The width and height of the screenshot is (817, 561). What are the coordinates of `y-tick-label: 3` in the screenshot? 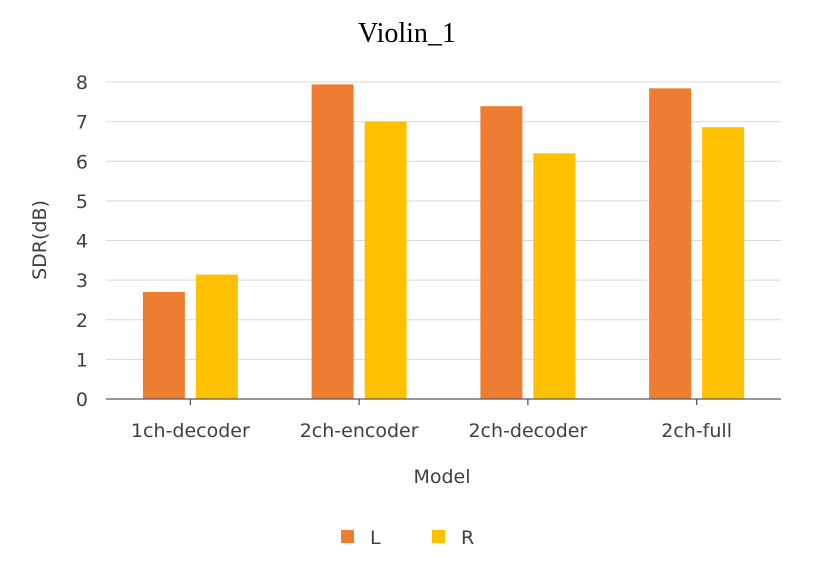 It's located at (82, 281).